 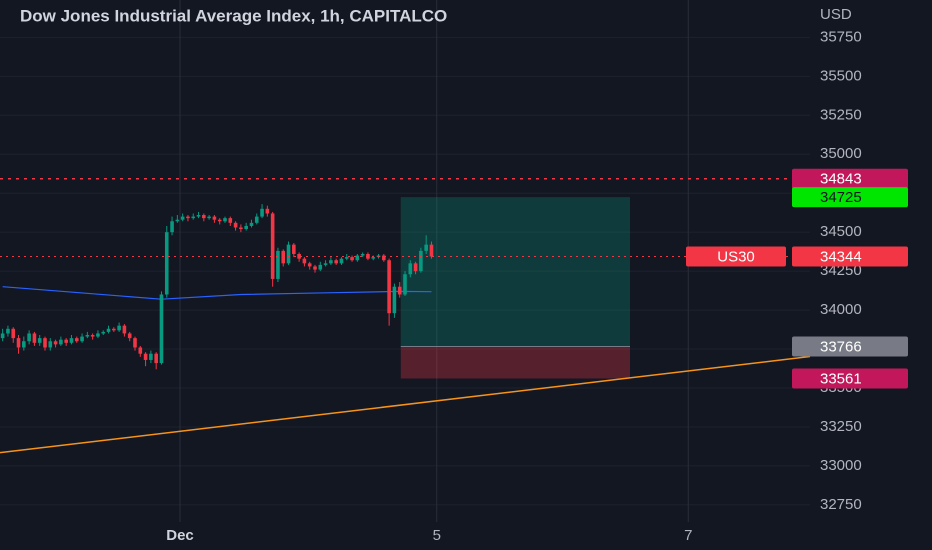 I want to click on target-price-badge-bg, so click(x=850, y=197).